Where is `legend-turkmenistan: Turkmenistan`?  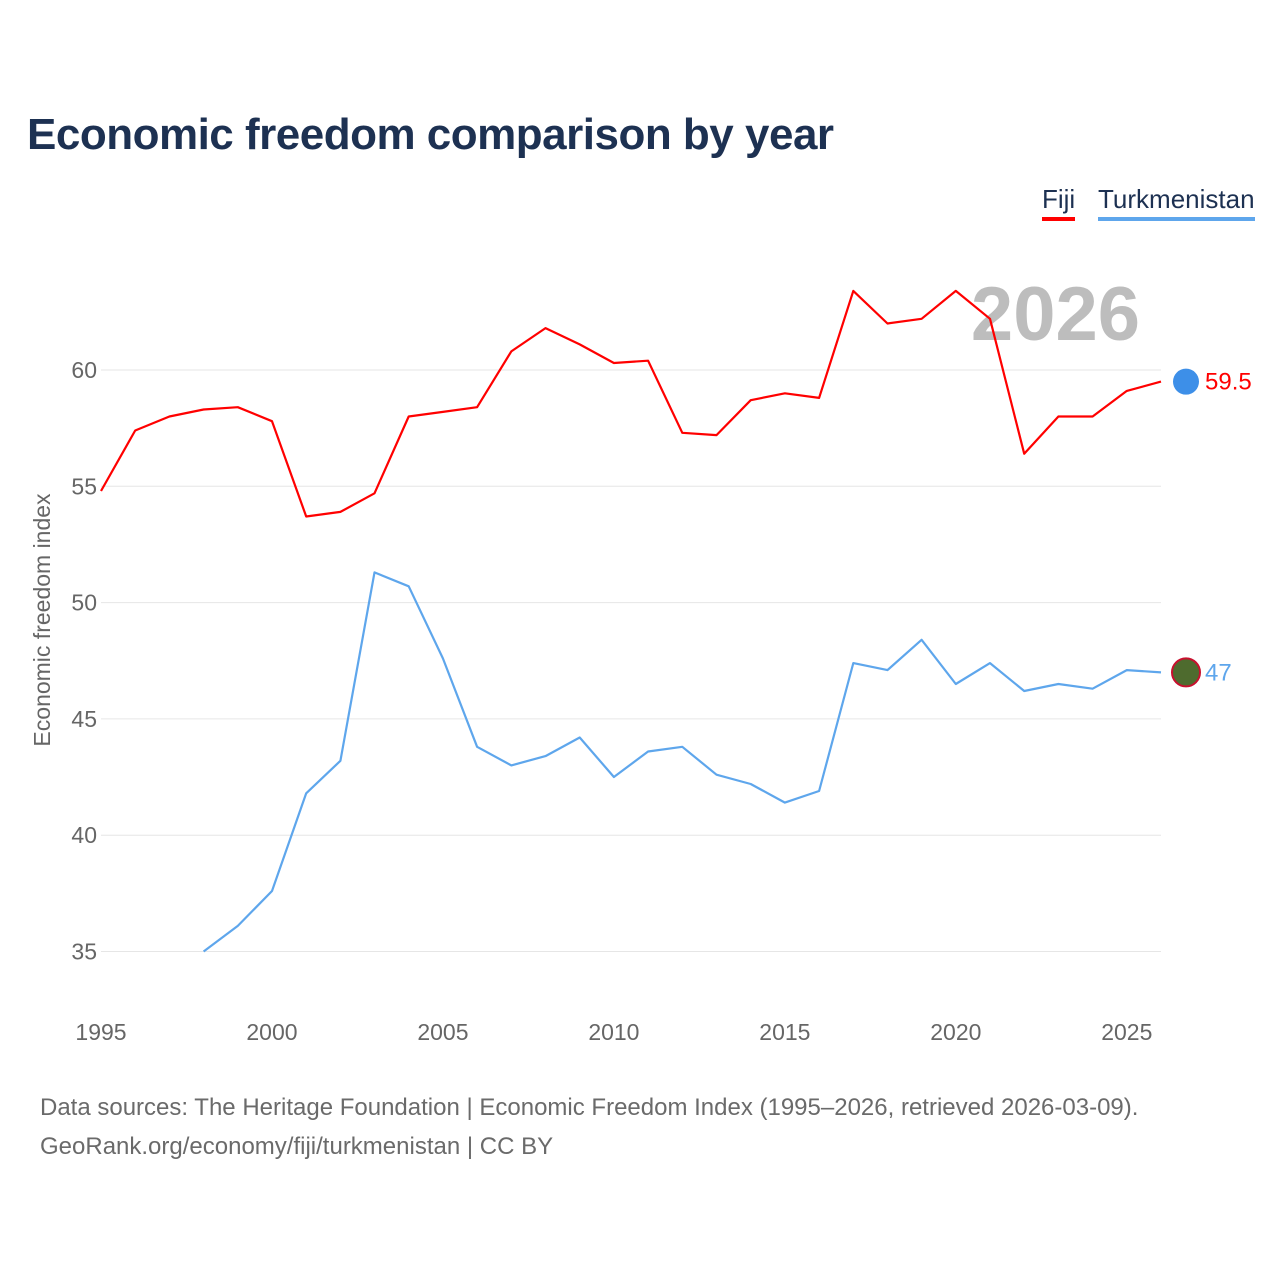
legend-turkmenistan: Turkmenistan is located at coordinates (1176, 202).